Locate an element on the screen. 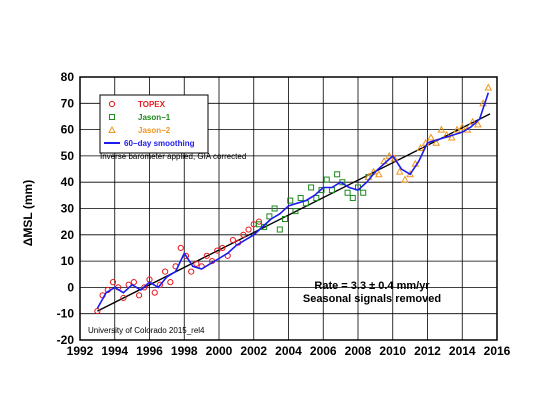  legend-label-jason2: Jason−2 is located at coordinates (154, 130).